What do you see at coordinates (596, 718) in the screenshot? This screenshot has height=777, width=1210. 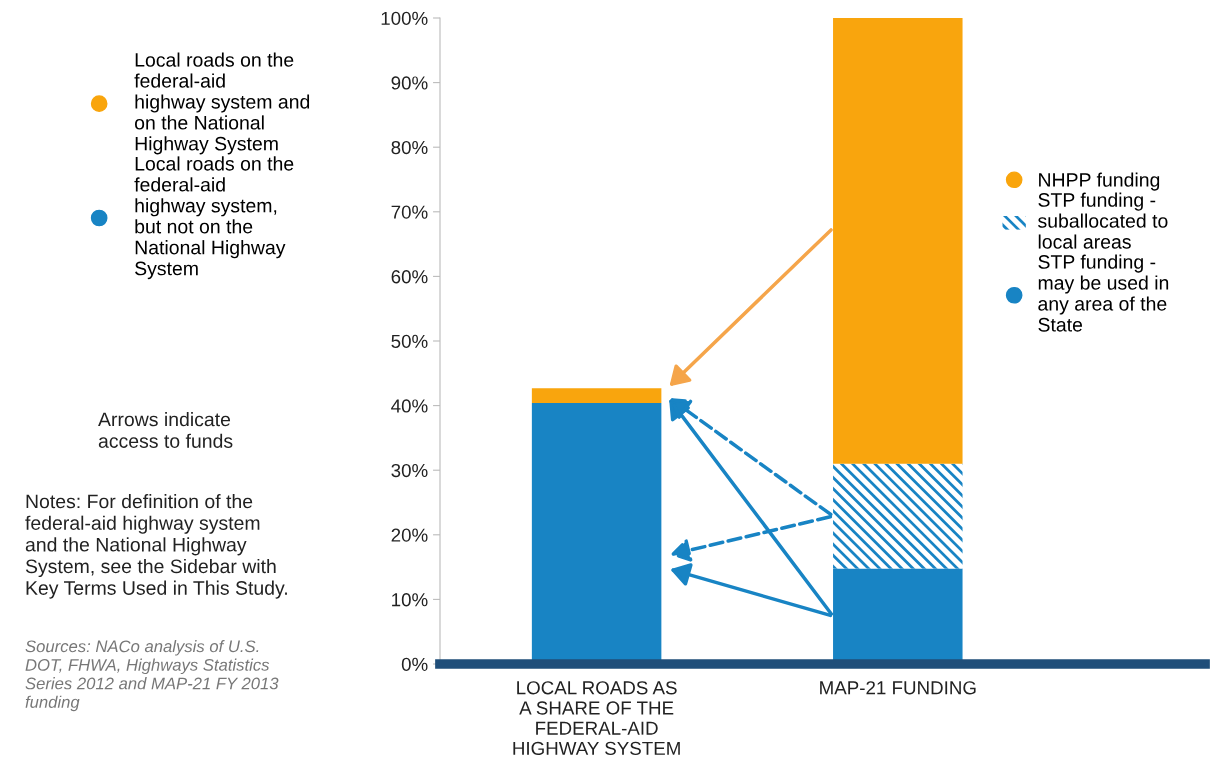 I see `x-tick-label: LOCAL ROADS AS A SHARE OF THE FEDERAL-AID HIGHWAY SYSTEM` at bounding box center [596, 718].